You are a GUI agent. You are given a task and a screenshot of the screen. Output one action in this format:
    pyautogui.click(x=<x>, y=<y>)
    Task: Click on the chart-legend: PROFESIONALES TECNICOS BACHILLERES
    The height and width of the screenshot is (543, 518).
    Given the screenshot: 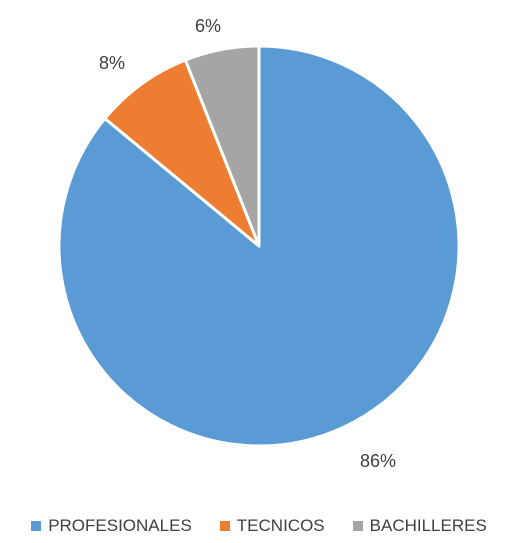 What is the action you would take?
    pyautogui.click(x=259, y=526)
    